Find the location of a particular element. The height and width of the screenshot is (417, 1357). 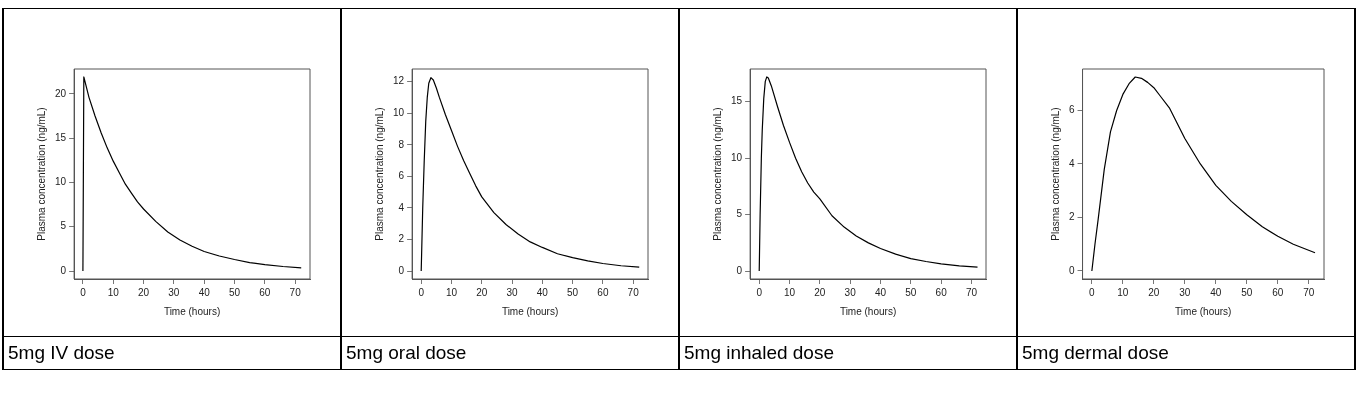

text: 5mg dermal dose is located at coordinates (1186, 353).